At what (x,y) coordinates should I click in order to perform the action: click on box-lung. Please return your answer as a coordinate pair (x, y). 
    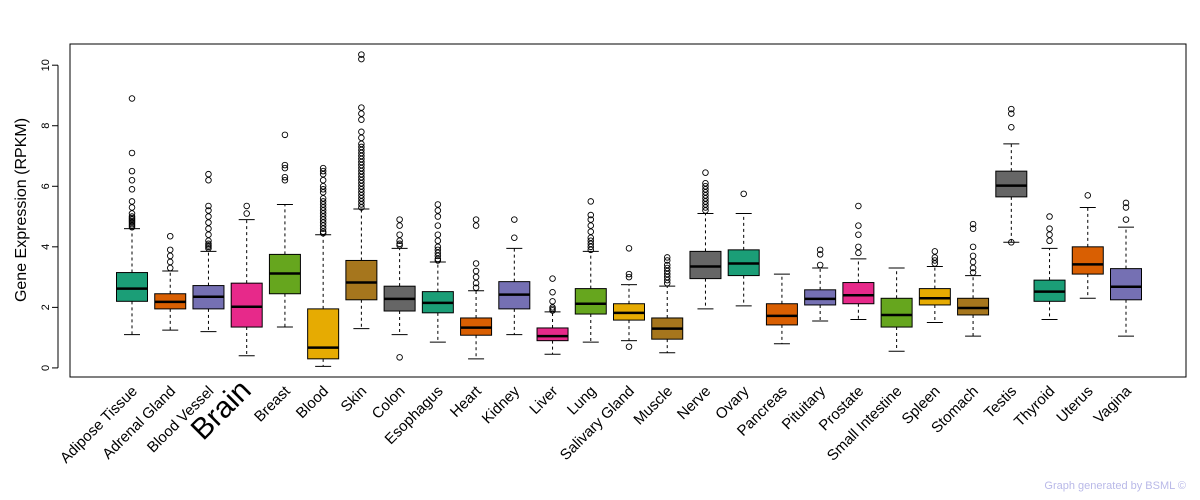
    Looking at the image, I should click on (590, 270).